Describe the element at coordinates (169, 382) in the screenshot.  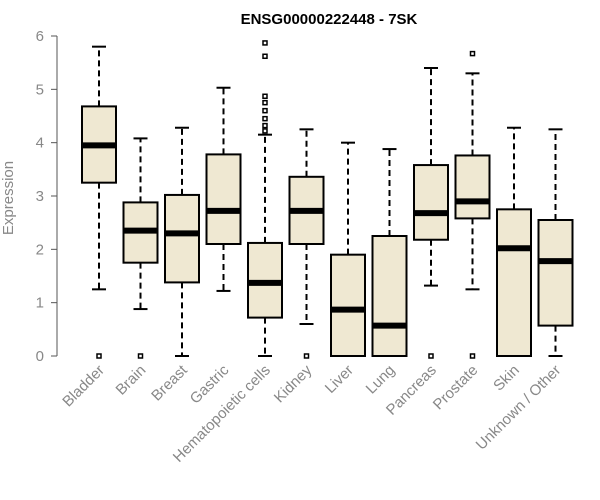
I see `x-tick-label: Breast` at that location.